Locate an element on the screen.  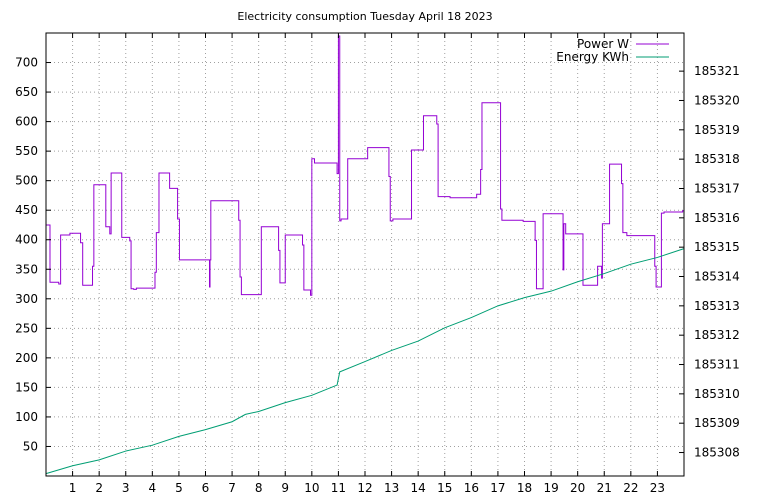
x-tick-label: 14 is located at coordinates (418, 488).